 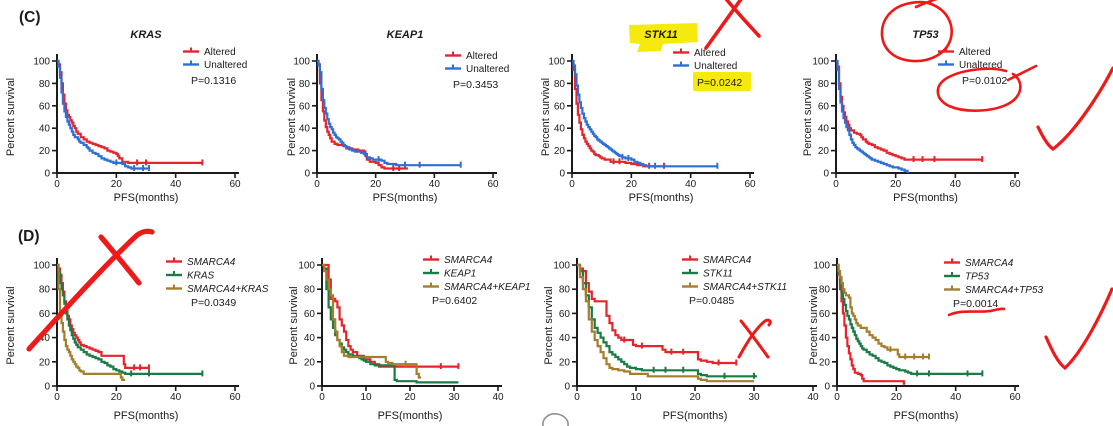 I want to click on checkmark-row-d, so click(x=1078, y=329).